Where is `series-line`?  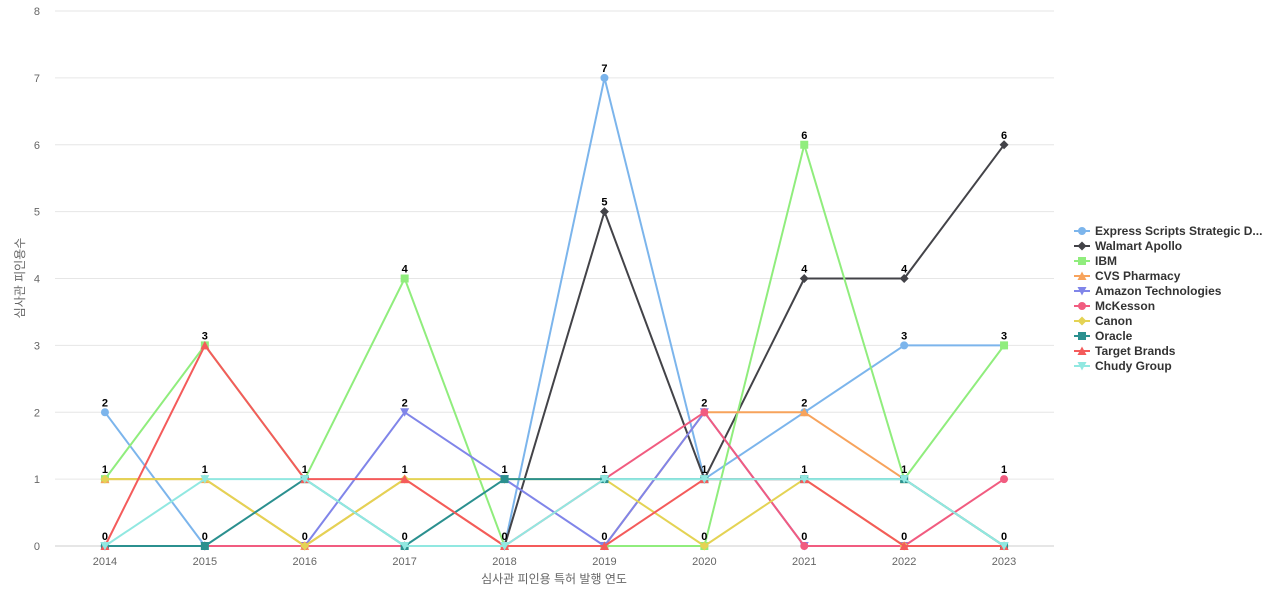 series-line is located at coordinates (554, 512).